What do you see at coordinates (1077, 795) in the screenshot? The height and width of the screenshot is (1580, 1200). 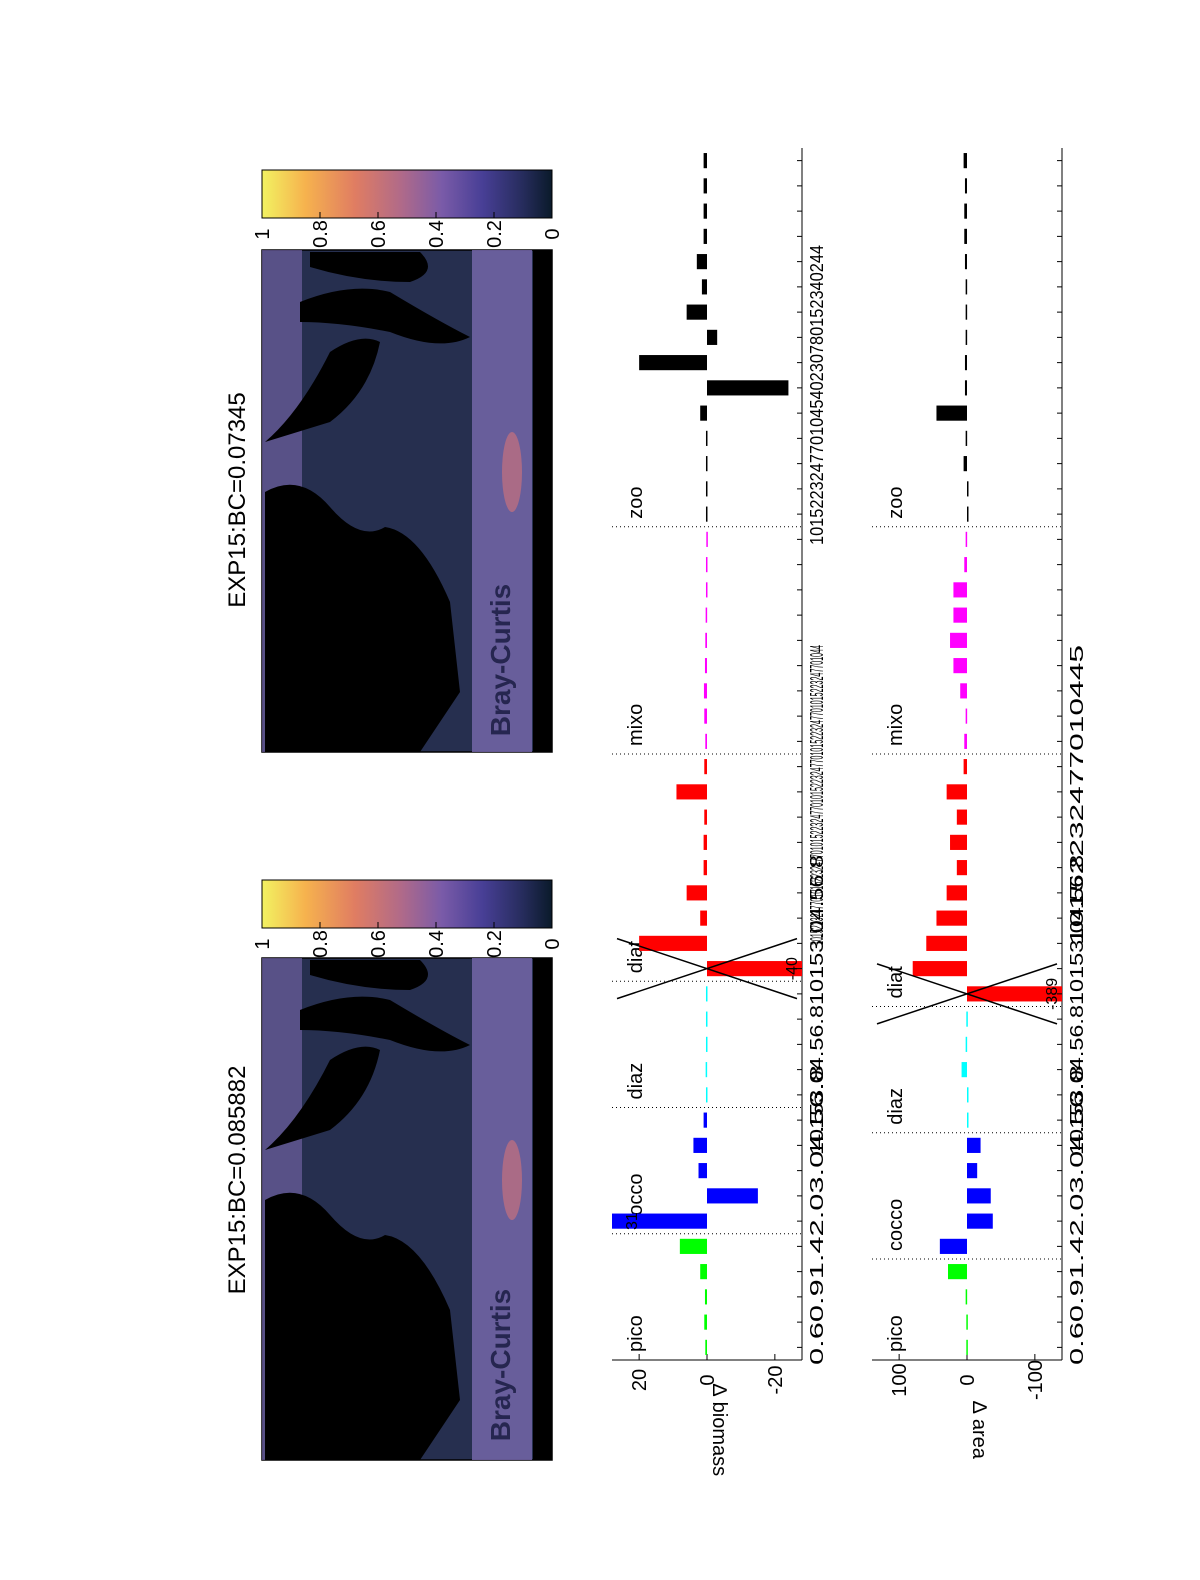 I see `category-tick-label: 10152232477010445` at bounding box center [1077, 795].